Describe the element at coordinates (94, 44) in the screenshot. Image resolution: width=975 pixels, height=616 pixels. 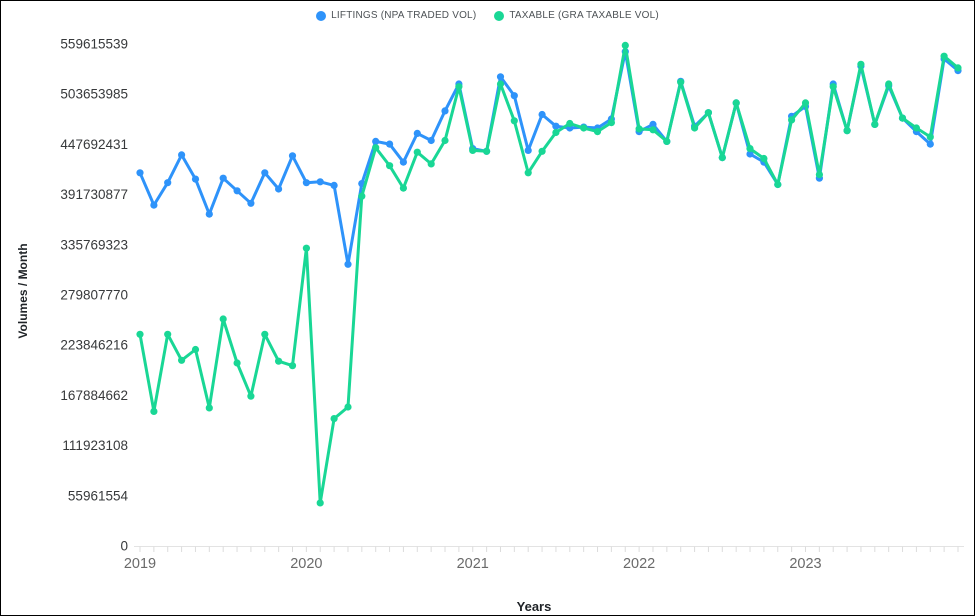
I see `y-tick-label: 559615539` at that location.